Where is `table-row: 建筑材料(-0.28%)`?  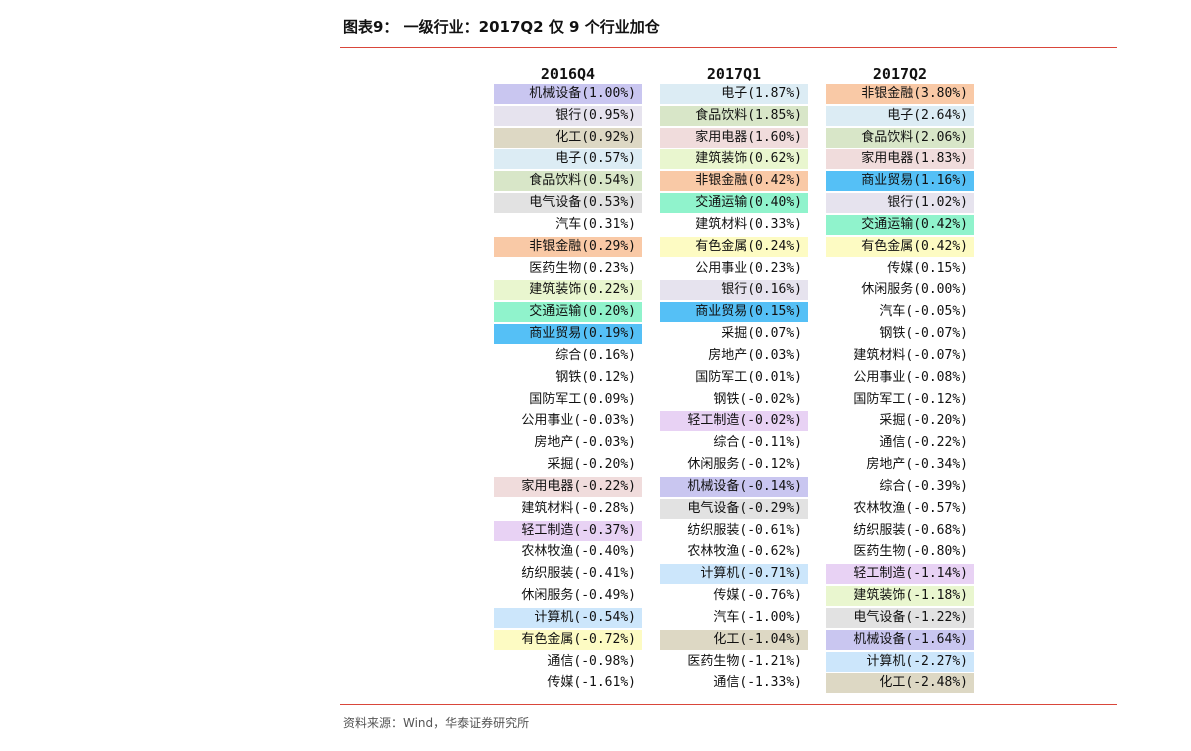
table-row: 建筑材料(-0.28%) is located at coordinates (578, 508).